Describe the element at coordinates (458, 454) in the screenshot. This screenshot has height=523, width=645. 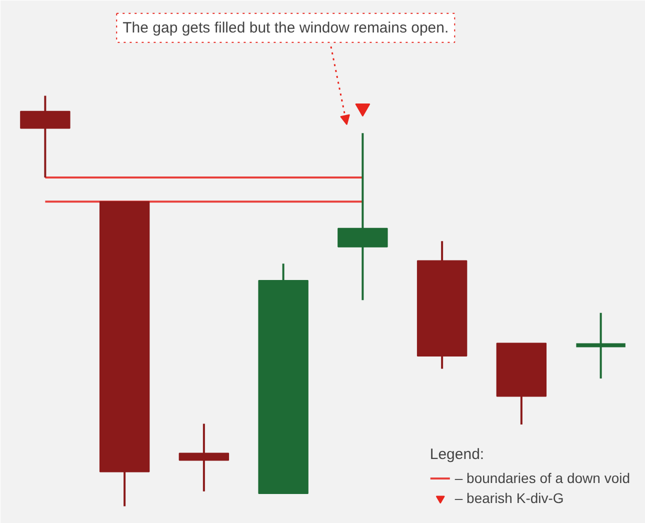
I see `legend-title: Legend:` at that location.